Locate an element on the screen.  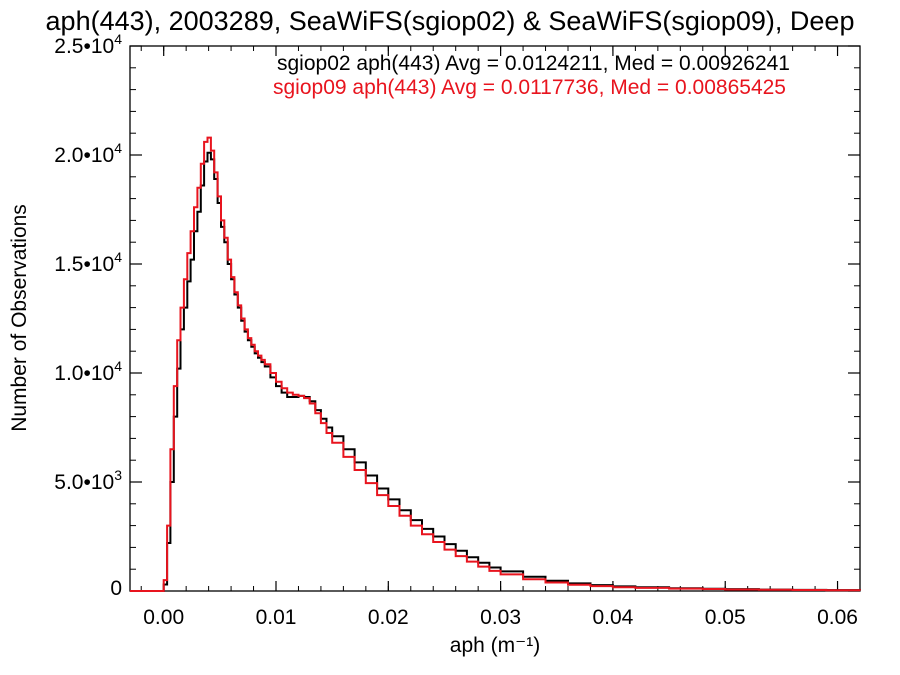
x-tick-label: 0.02 is located at coordinates (388, 617).